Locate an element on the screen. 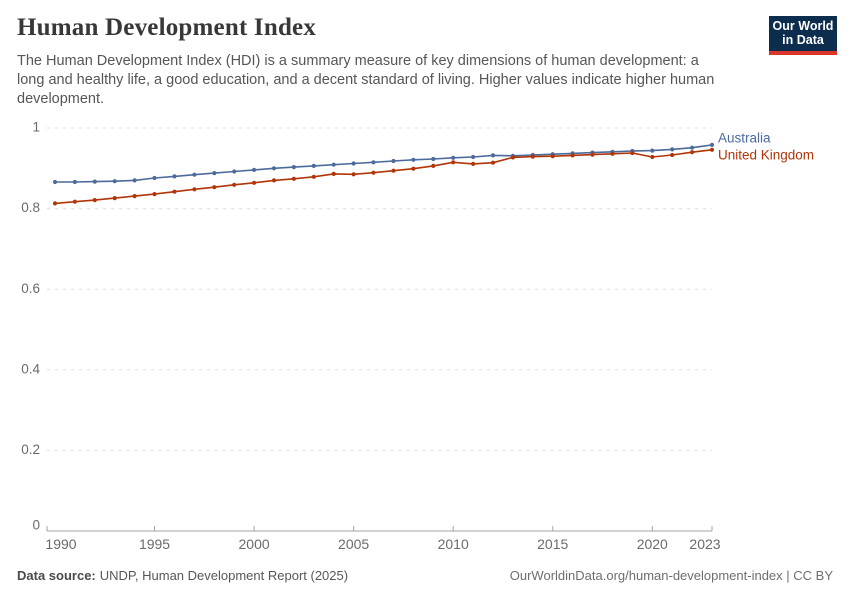 The width and height of the screenshot is (850, 600). x-tick-label: 2020 is located at coordinates (652, 544).